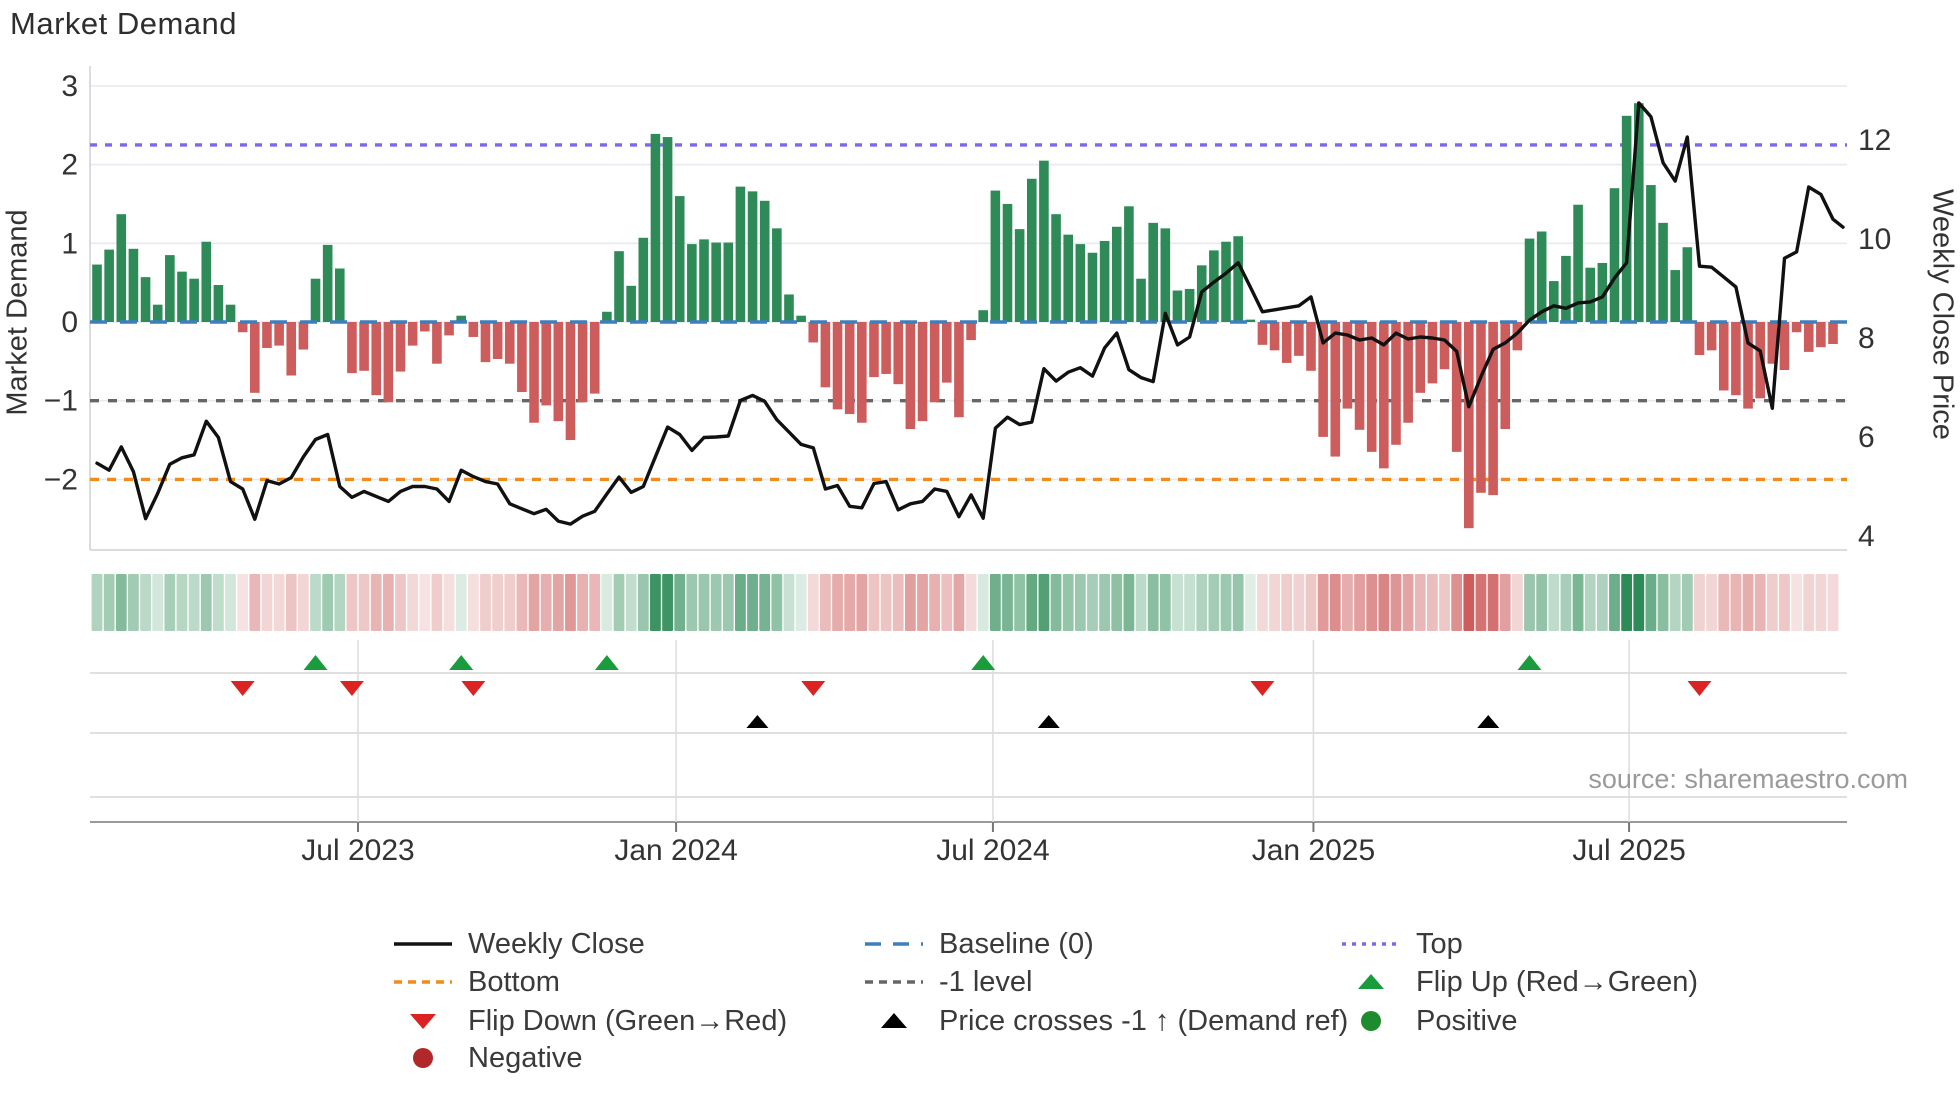  Describe the element at coordinates (423, 1021) in the screenshot. I see `triangle-down-swatch-icon` at that location.